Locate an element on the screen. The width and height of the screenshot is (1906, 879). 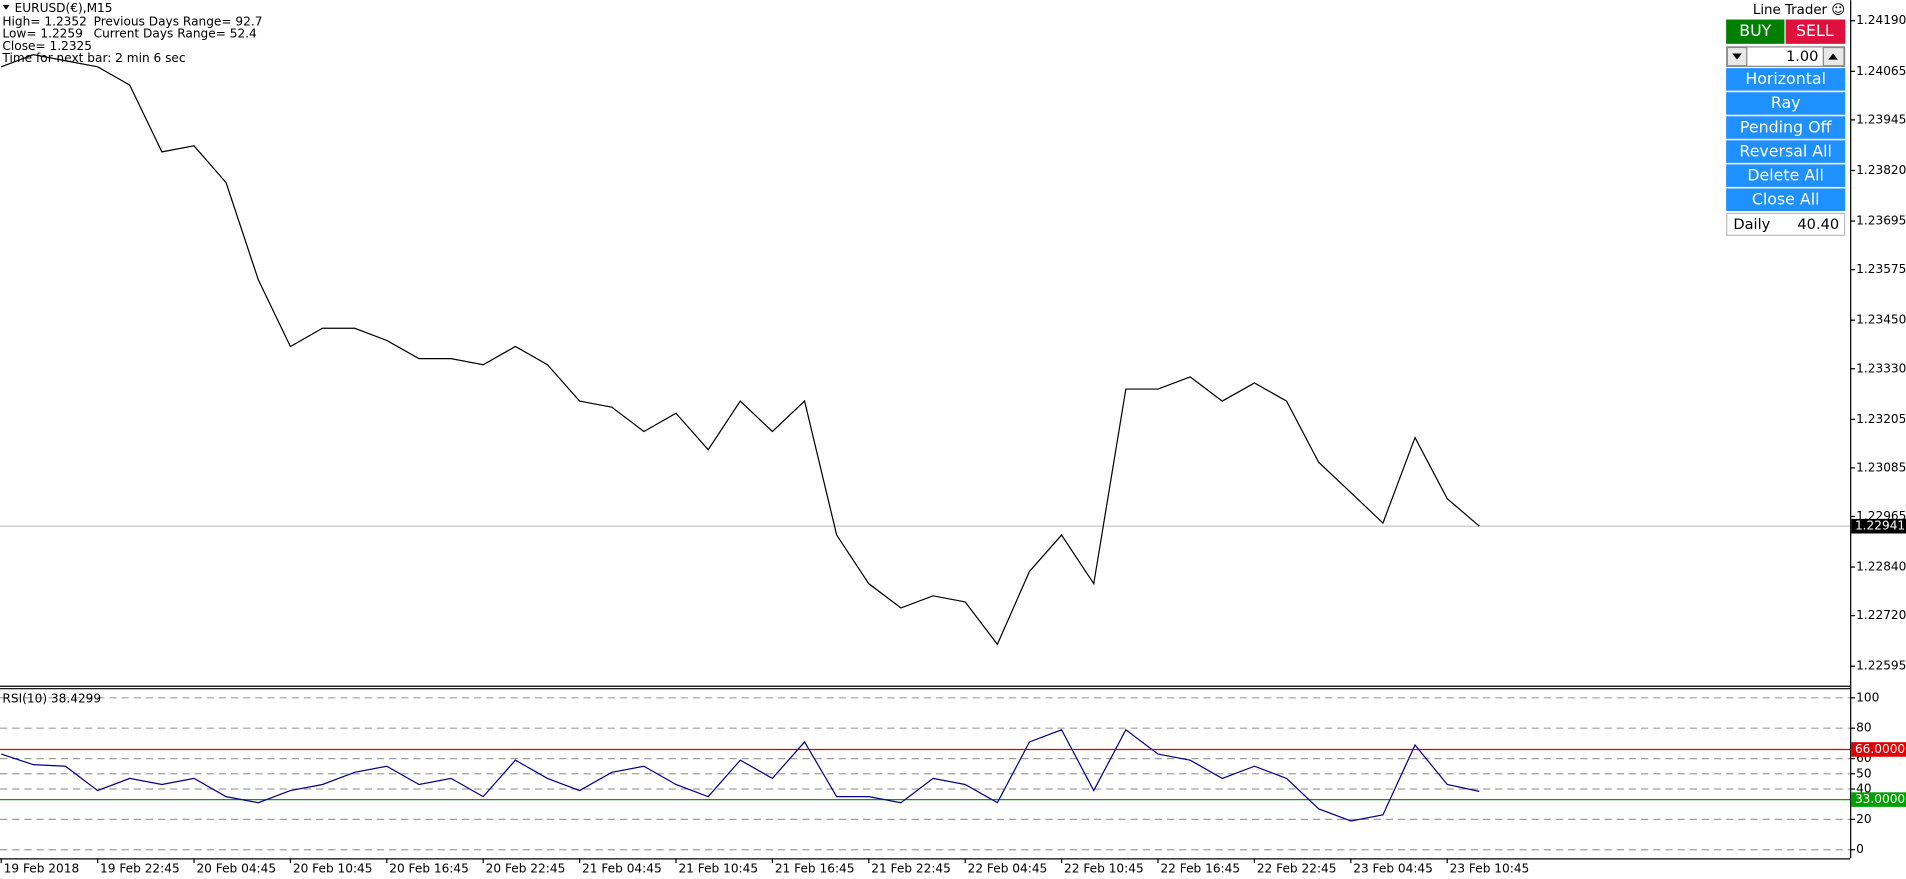
lots-value: 1.00 is located at coordinates (1802, 56).